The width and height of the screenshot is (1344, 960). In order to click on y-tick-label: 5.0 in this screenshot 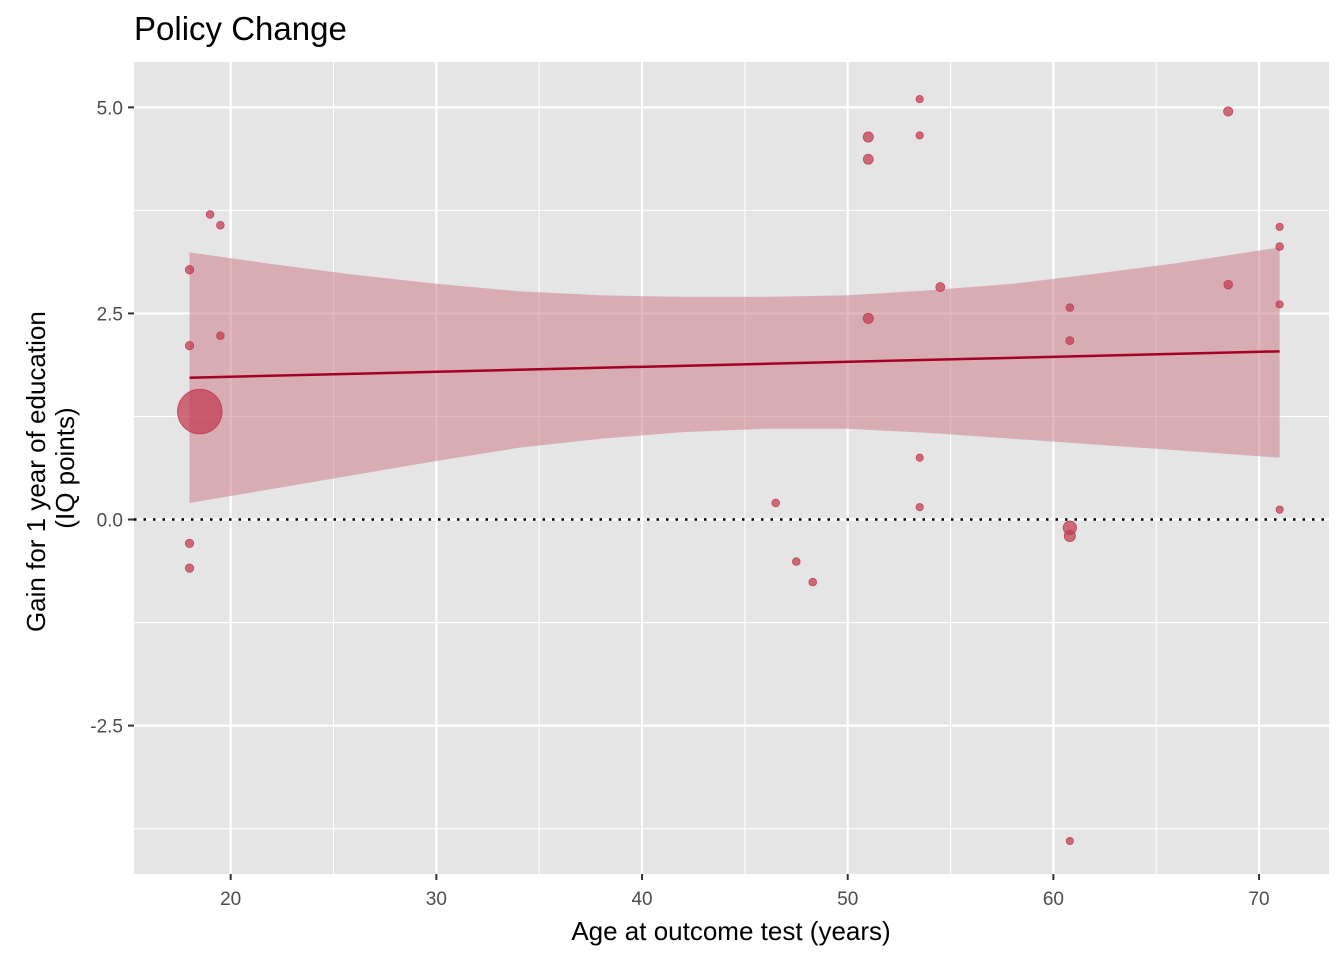, I will do `click(110, 108)`.